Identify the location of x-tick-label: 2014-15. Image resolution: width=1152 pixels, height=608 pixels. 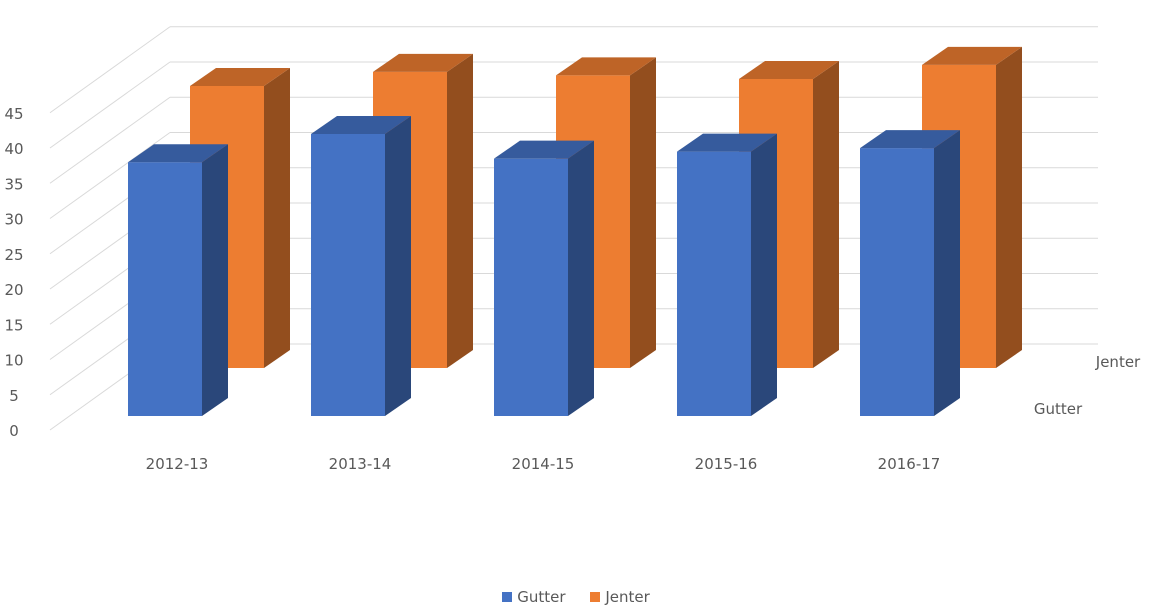
(543, 464).